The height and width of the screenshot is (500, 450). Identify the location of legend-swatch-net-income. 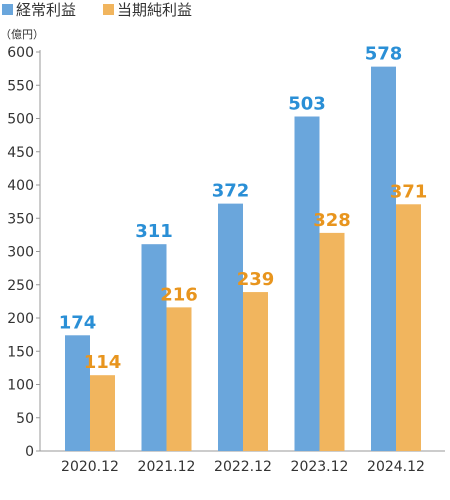
(108, 9).